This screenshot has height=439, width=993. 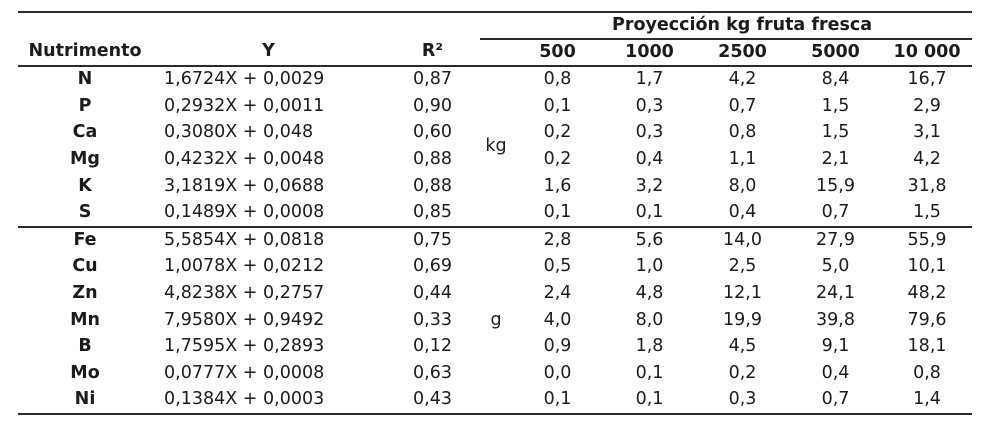 What do you see at coordinates (244, 105) in the screenshot?
I see `equation-cell: 0,2932X + 0,0011` at bounding box center [244, 105].